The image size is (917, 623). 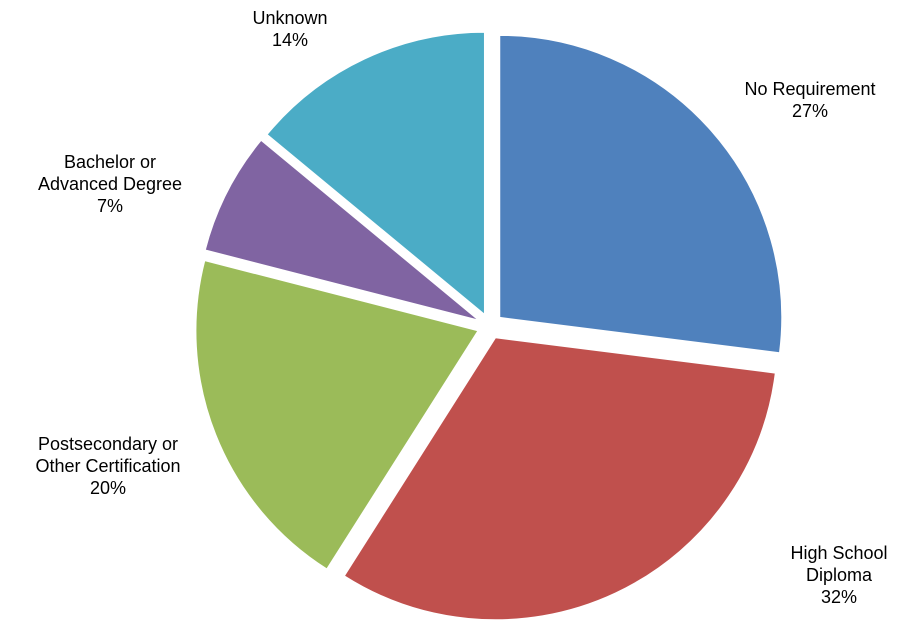 I want to click on slice-name-line: Diploma, so click(x=839, y=575).